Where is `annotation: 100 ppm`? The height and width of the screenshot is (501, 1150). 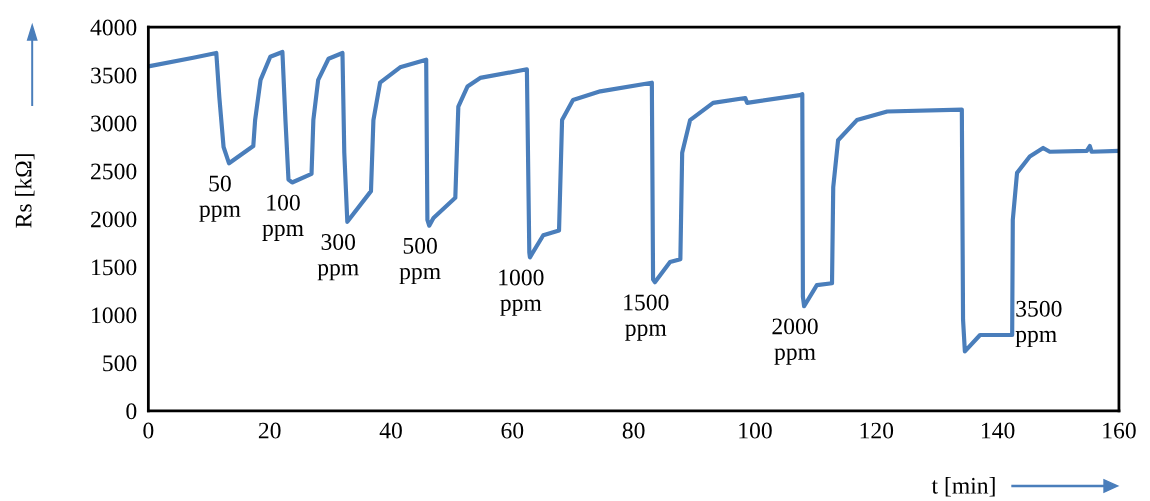 annotation: 100 ppm is located at coordinates (283, 217).